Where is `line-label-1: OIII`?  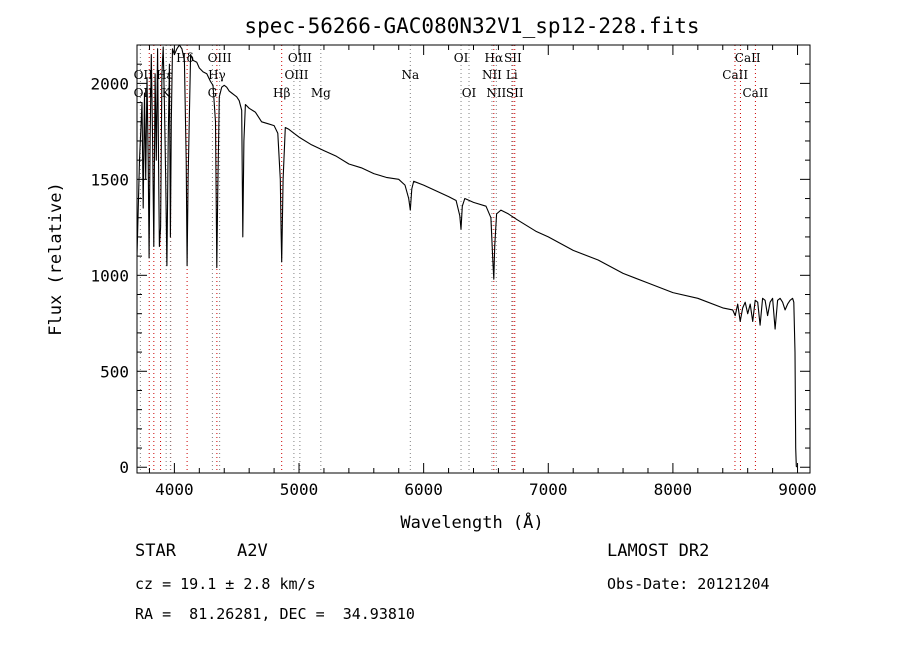
line-label-1: OIII is located at coordinates (220, 58).